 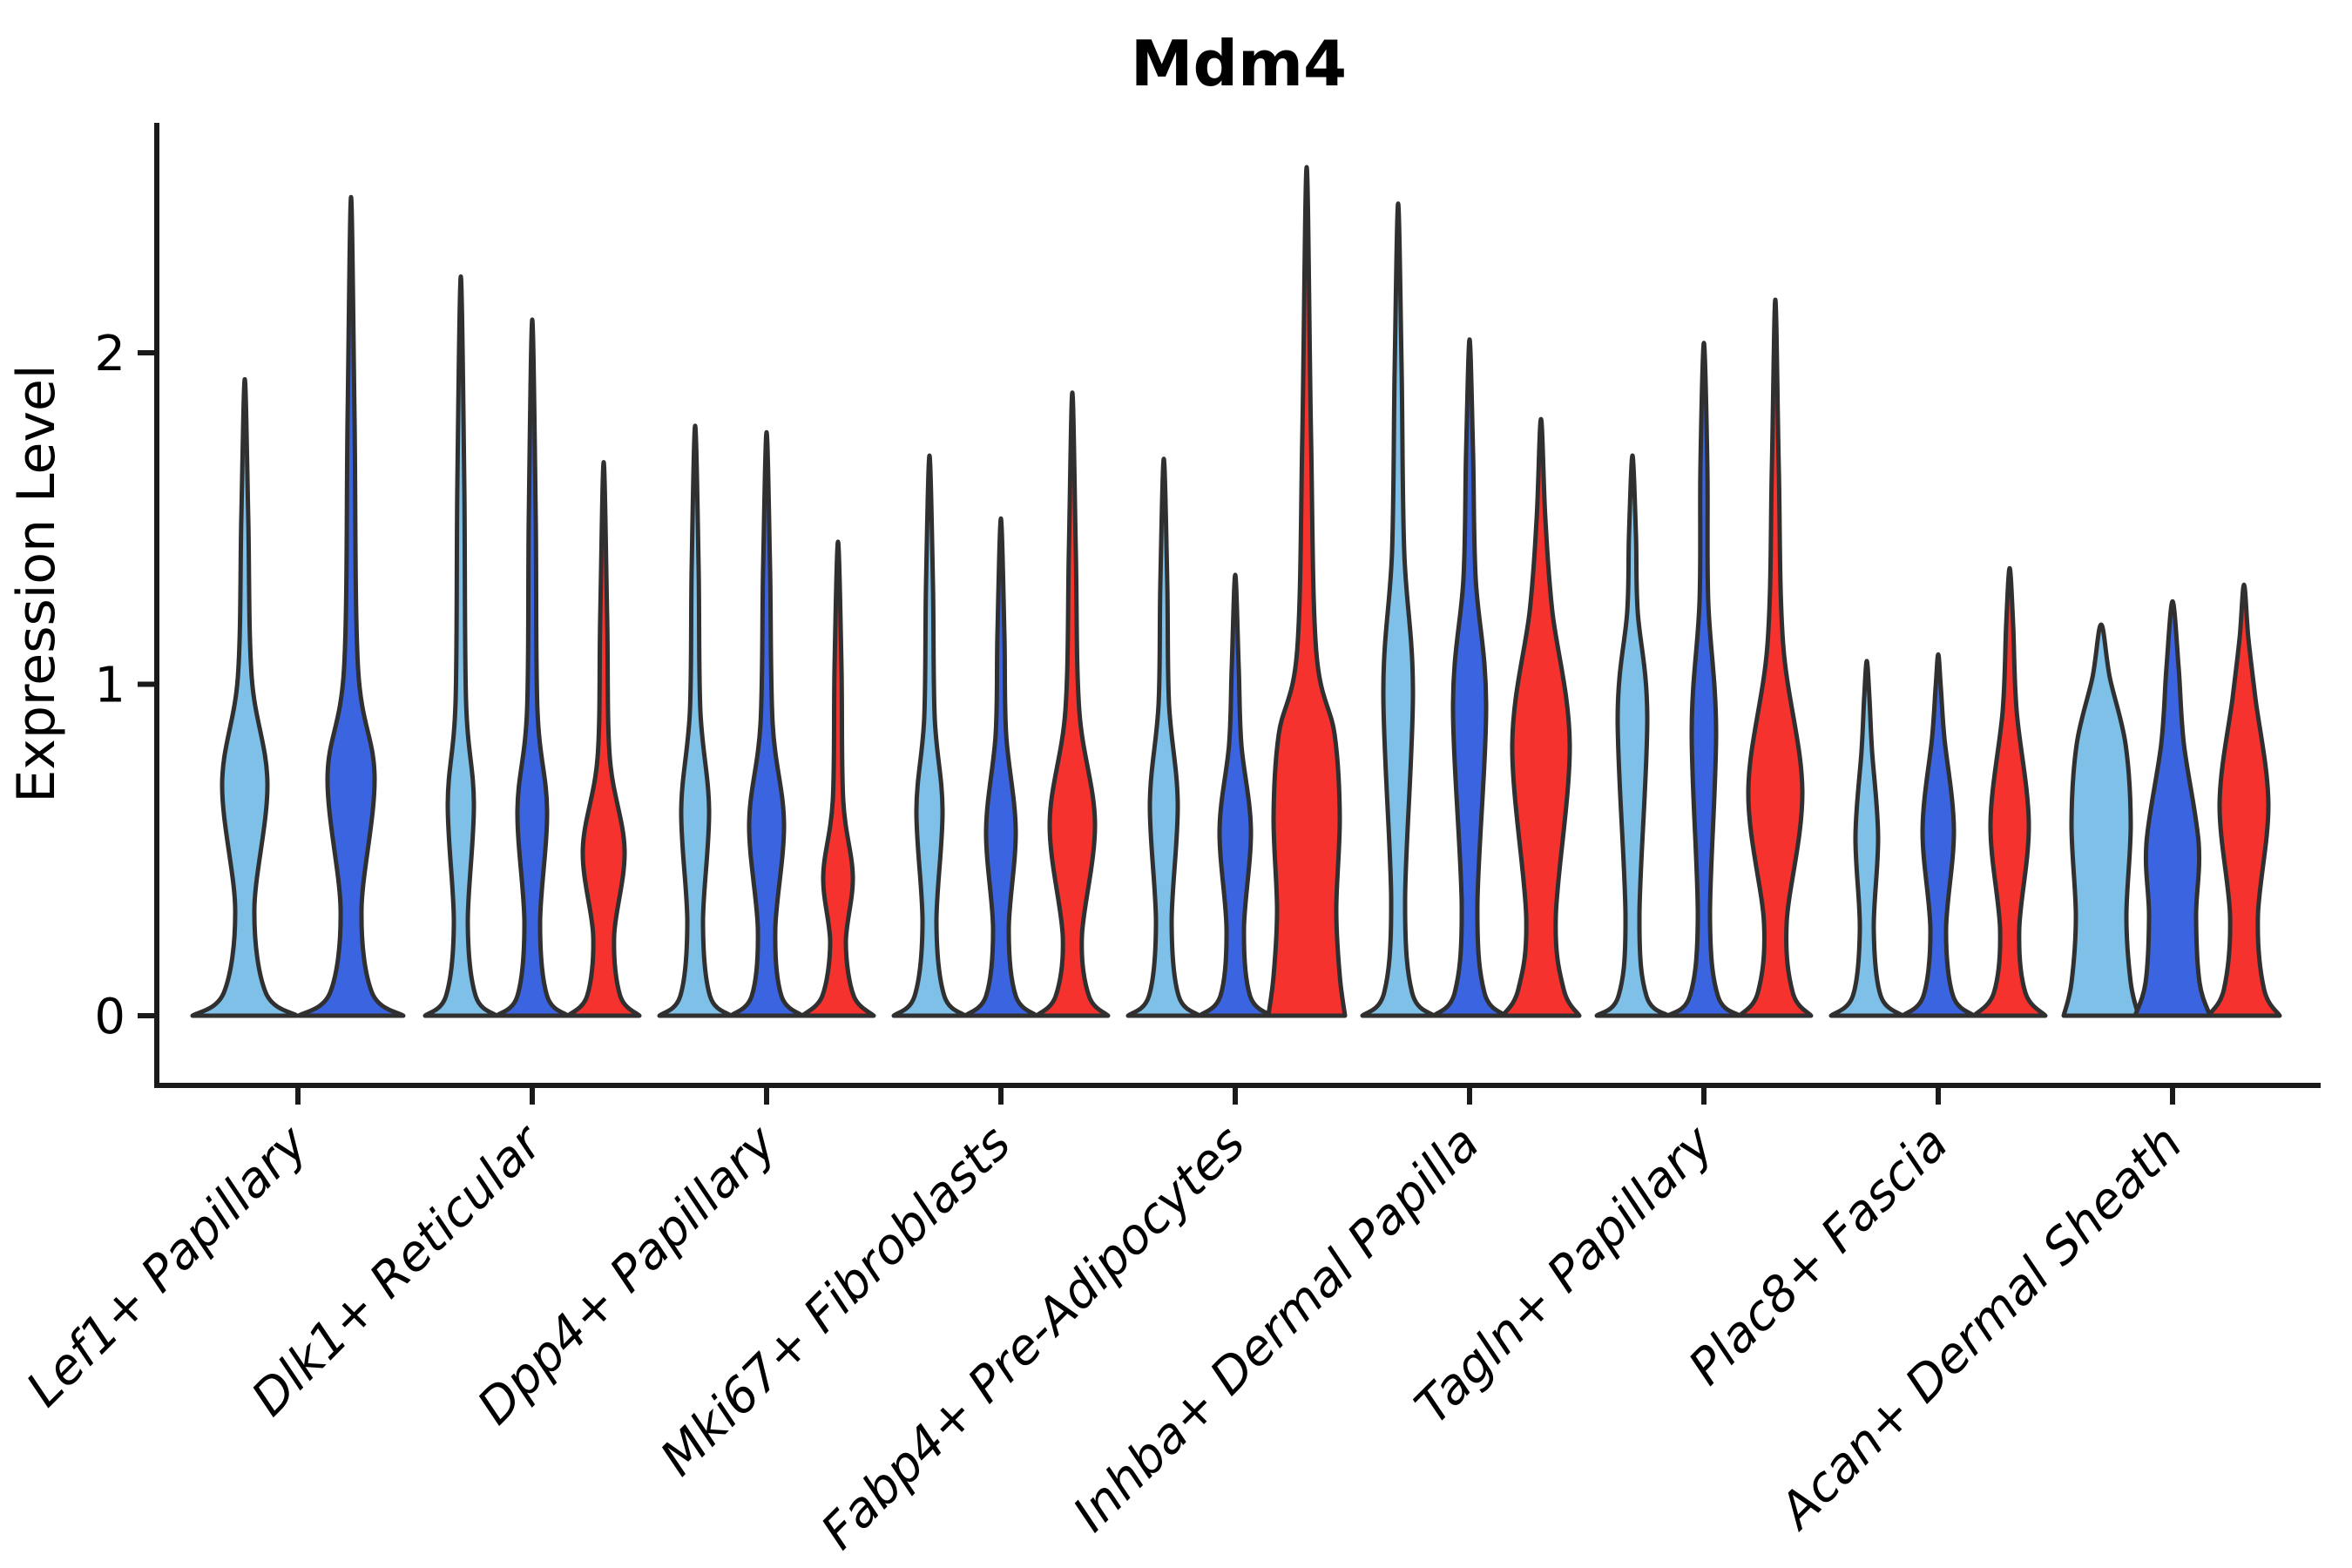 What do you see at coordinates (109, 354) in the screenshot?
I see `y-tick-label: 2` at bounding box center [109, 354].